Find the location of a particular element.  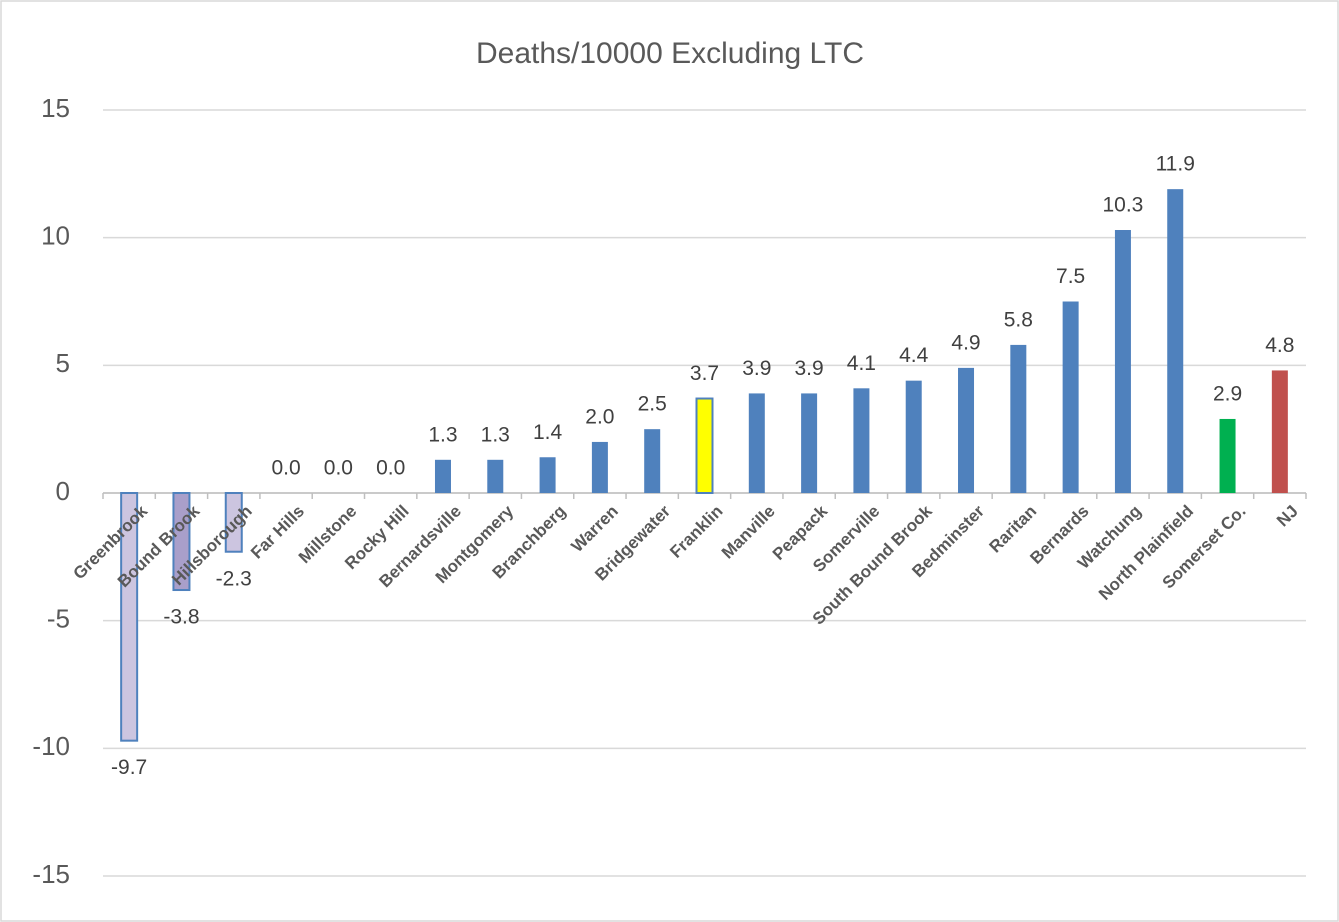

data-label: 1.4 is located at coordinates (548, 432).